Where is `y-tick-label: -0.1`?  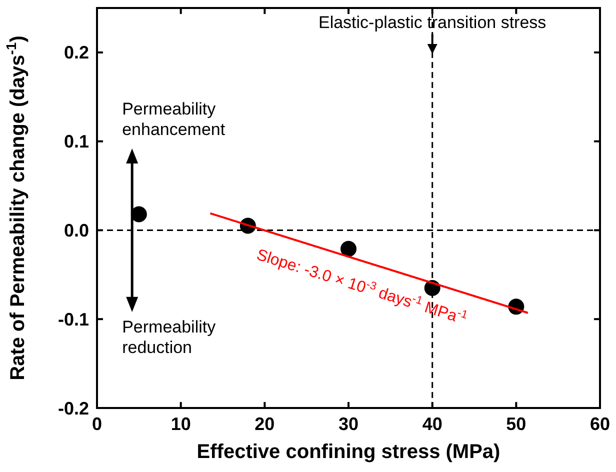
y-tick-label: -0.1 is located at coordinates (73, 319).